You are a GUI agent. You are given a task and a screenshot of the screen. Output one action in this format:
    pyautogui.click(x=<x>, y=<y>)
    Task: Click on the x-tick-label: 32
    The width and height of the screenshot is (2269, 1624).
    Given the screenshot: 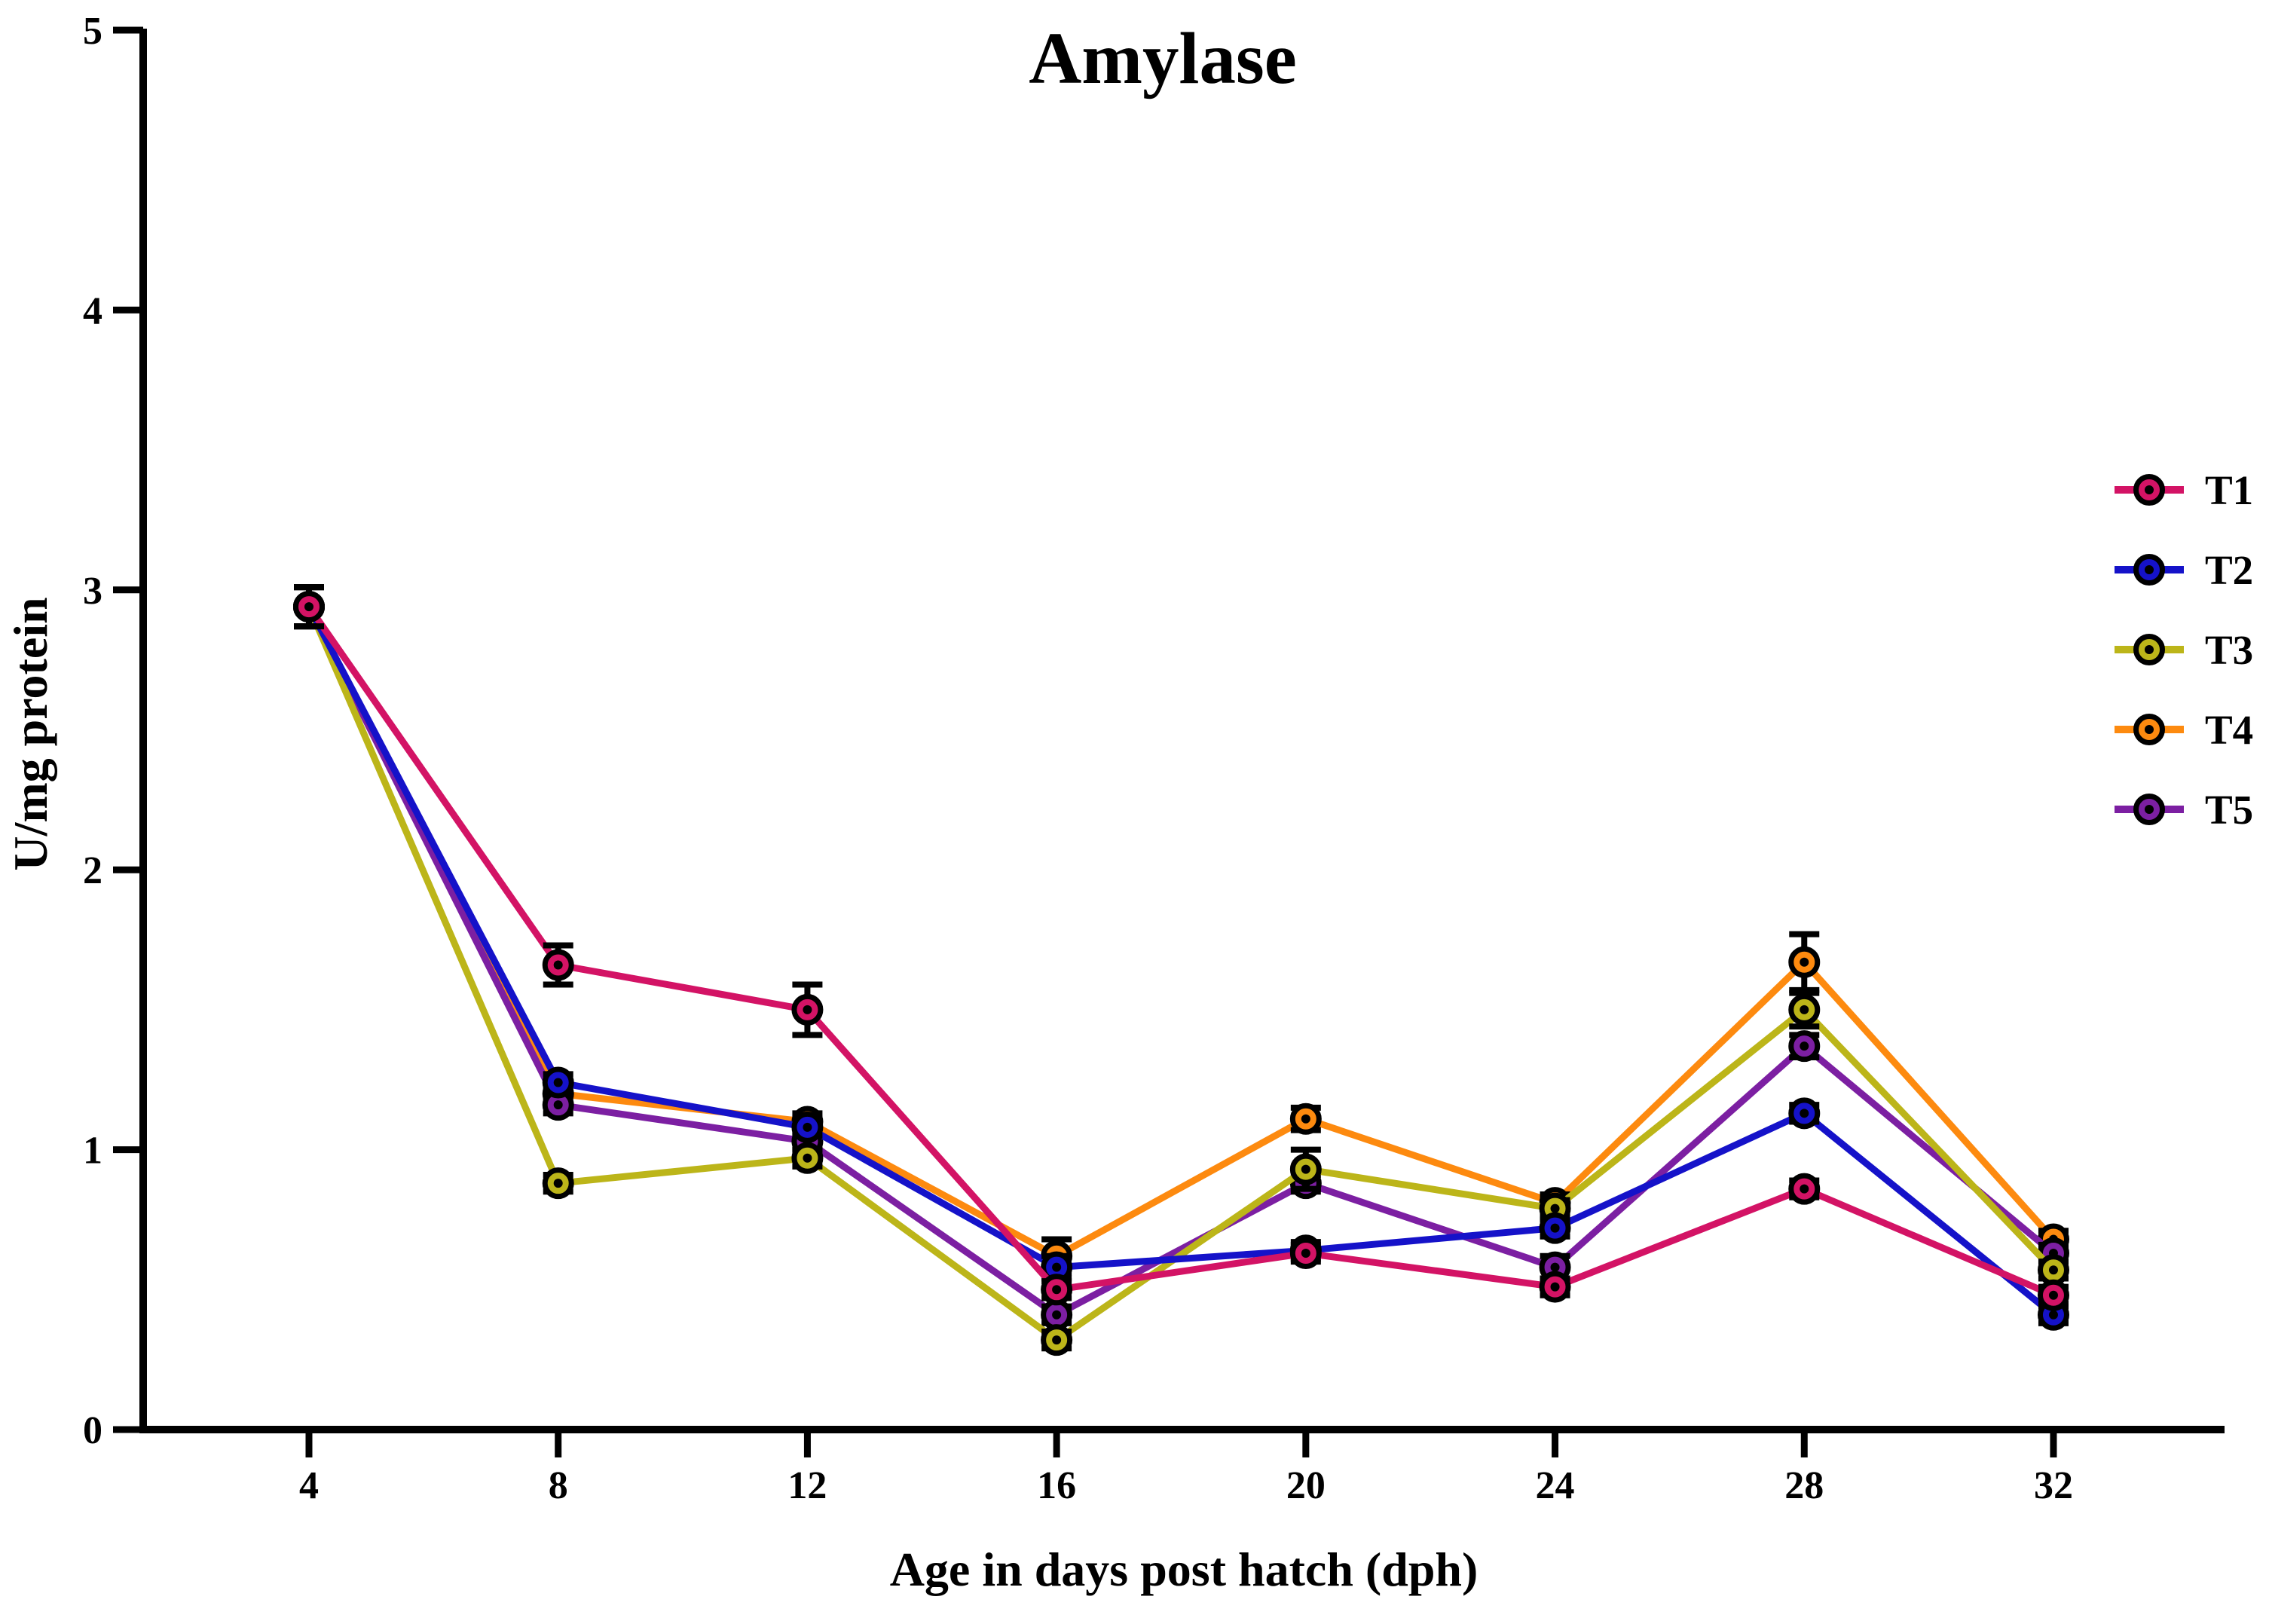 What is the action you would take?
    pyautogui.click(x=2053, y=1486)
    